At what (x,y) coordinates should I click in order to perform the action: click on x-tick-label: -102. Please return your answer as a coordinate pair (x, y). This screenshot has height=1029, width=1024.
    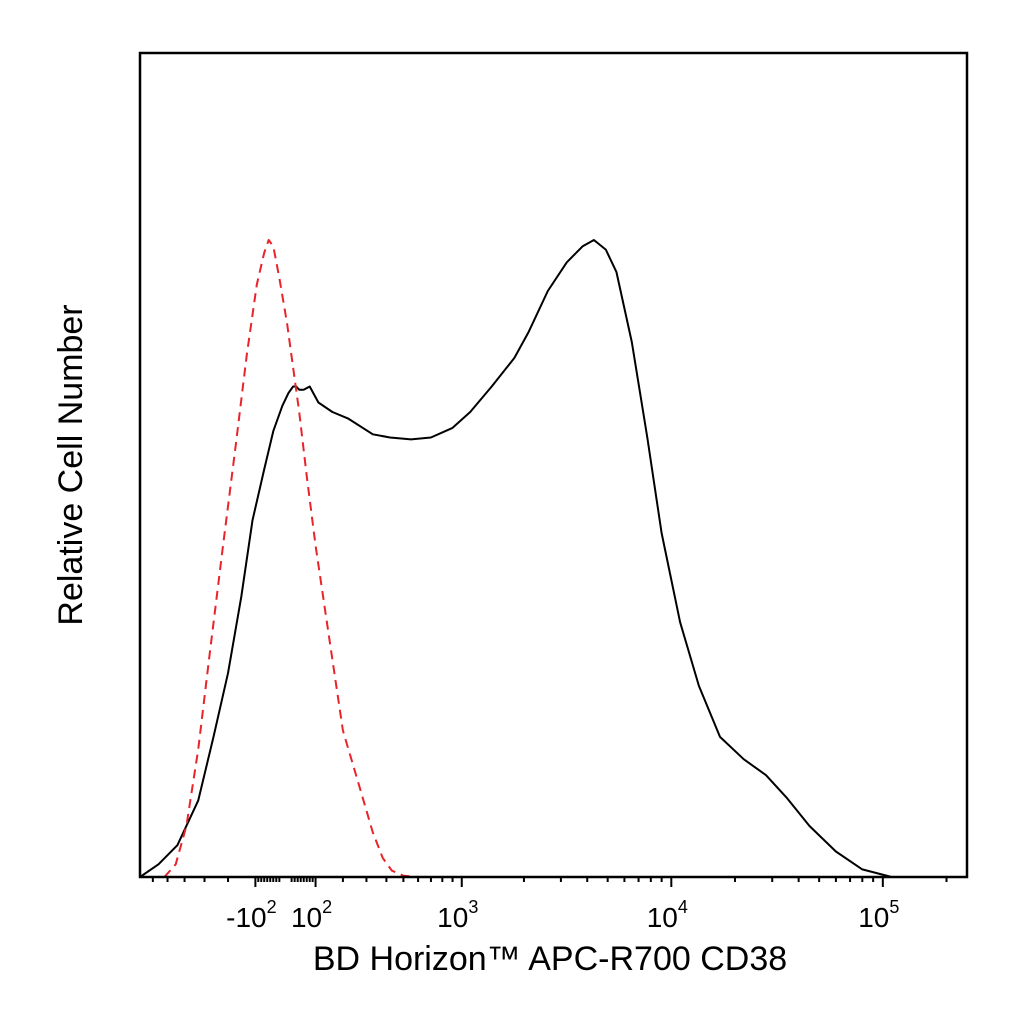
    Looking at the image, I should click on (251, 915).